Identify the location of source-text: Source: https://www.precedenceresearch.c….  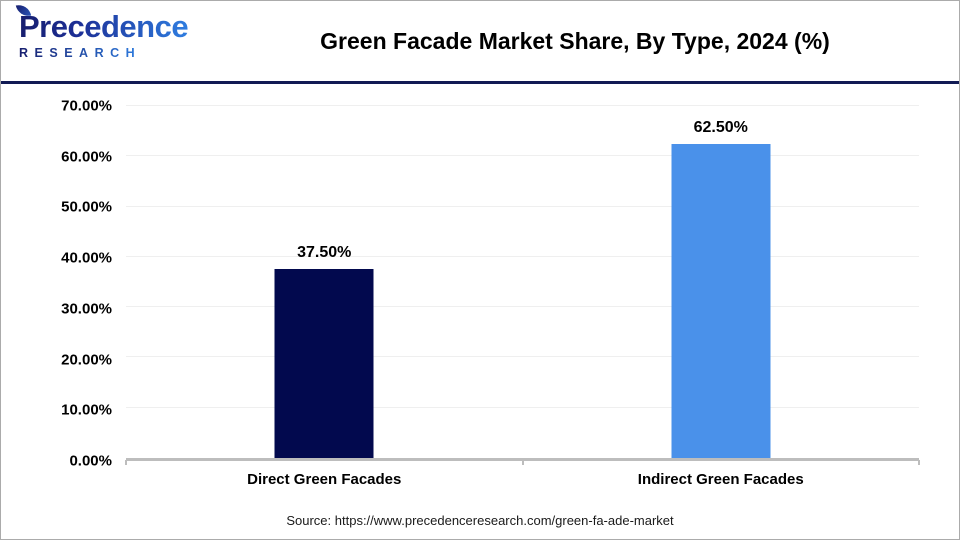
(480, 520).